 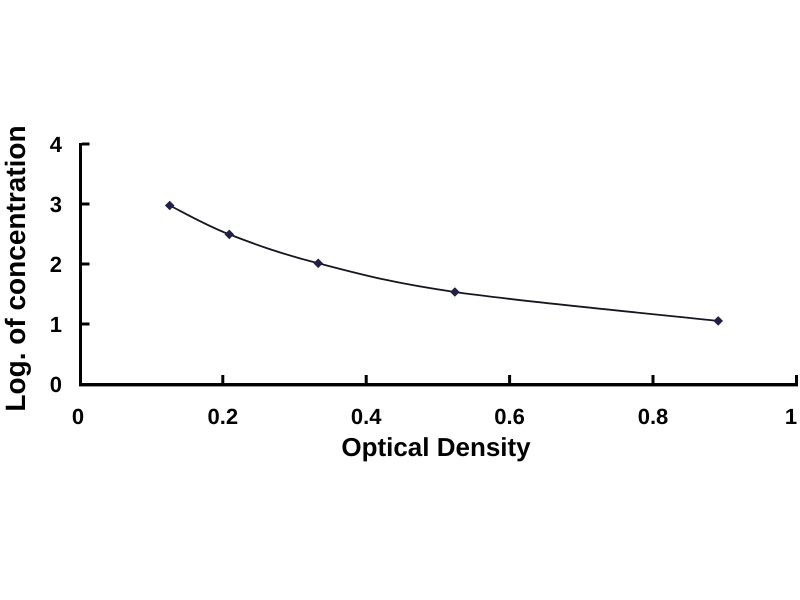 What do you see at coordinates (366, 416) in the screenshot?
I see `svg-text: 0.4` at bounding box center [366, 416].